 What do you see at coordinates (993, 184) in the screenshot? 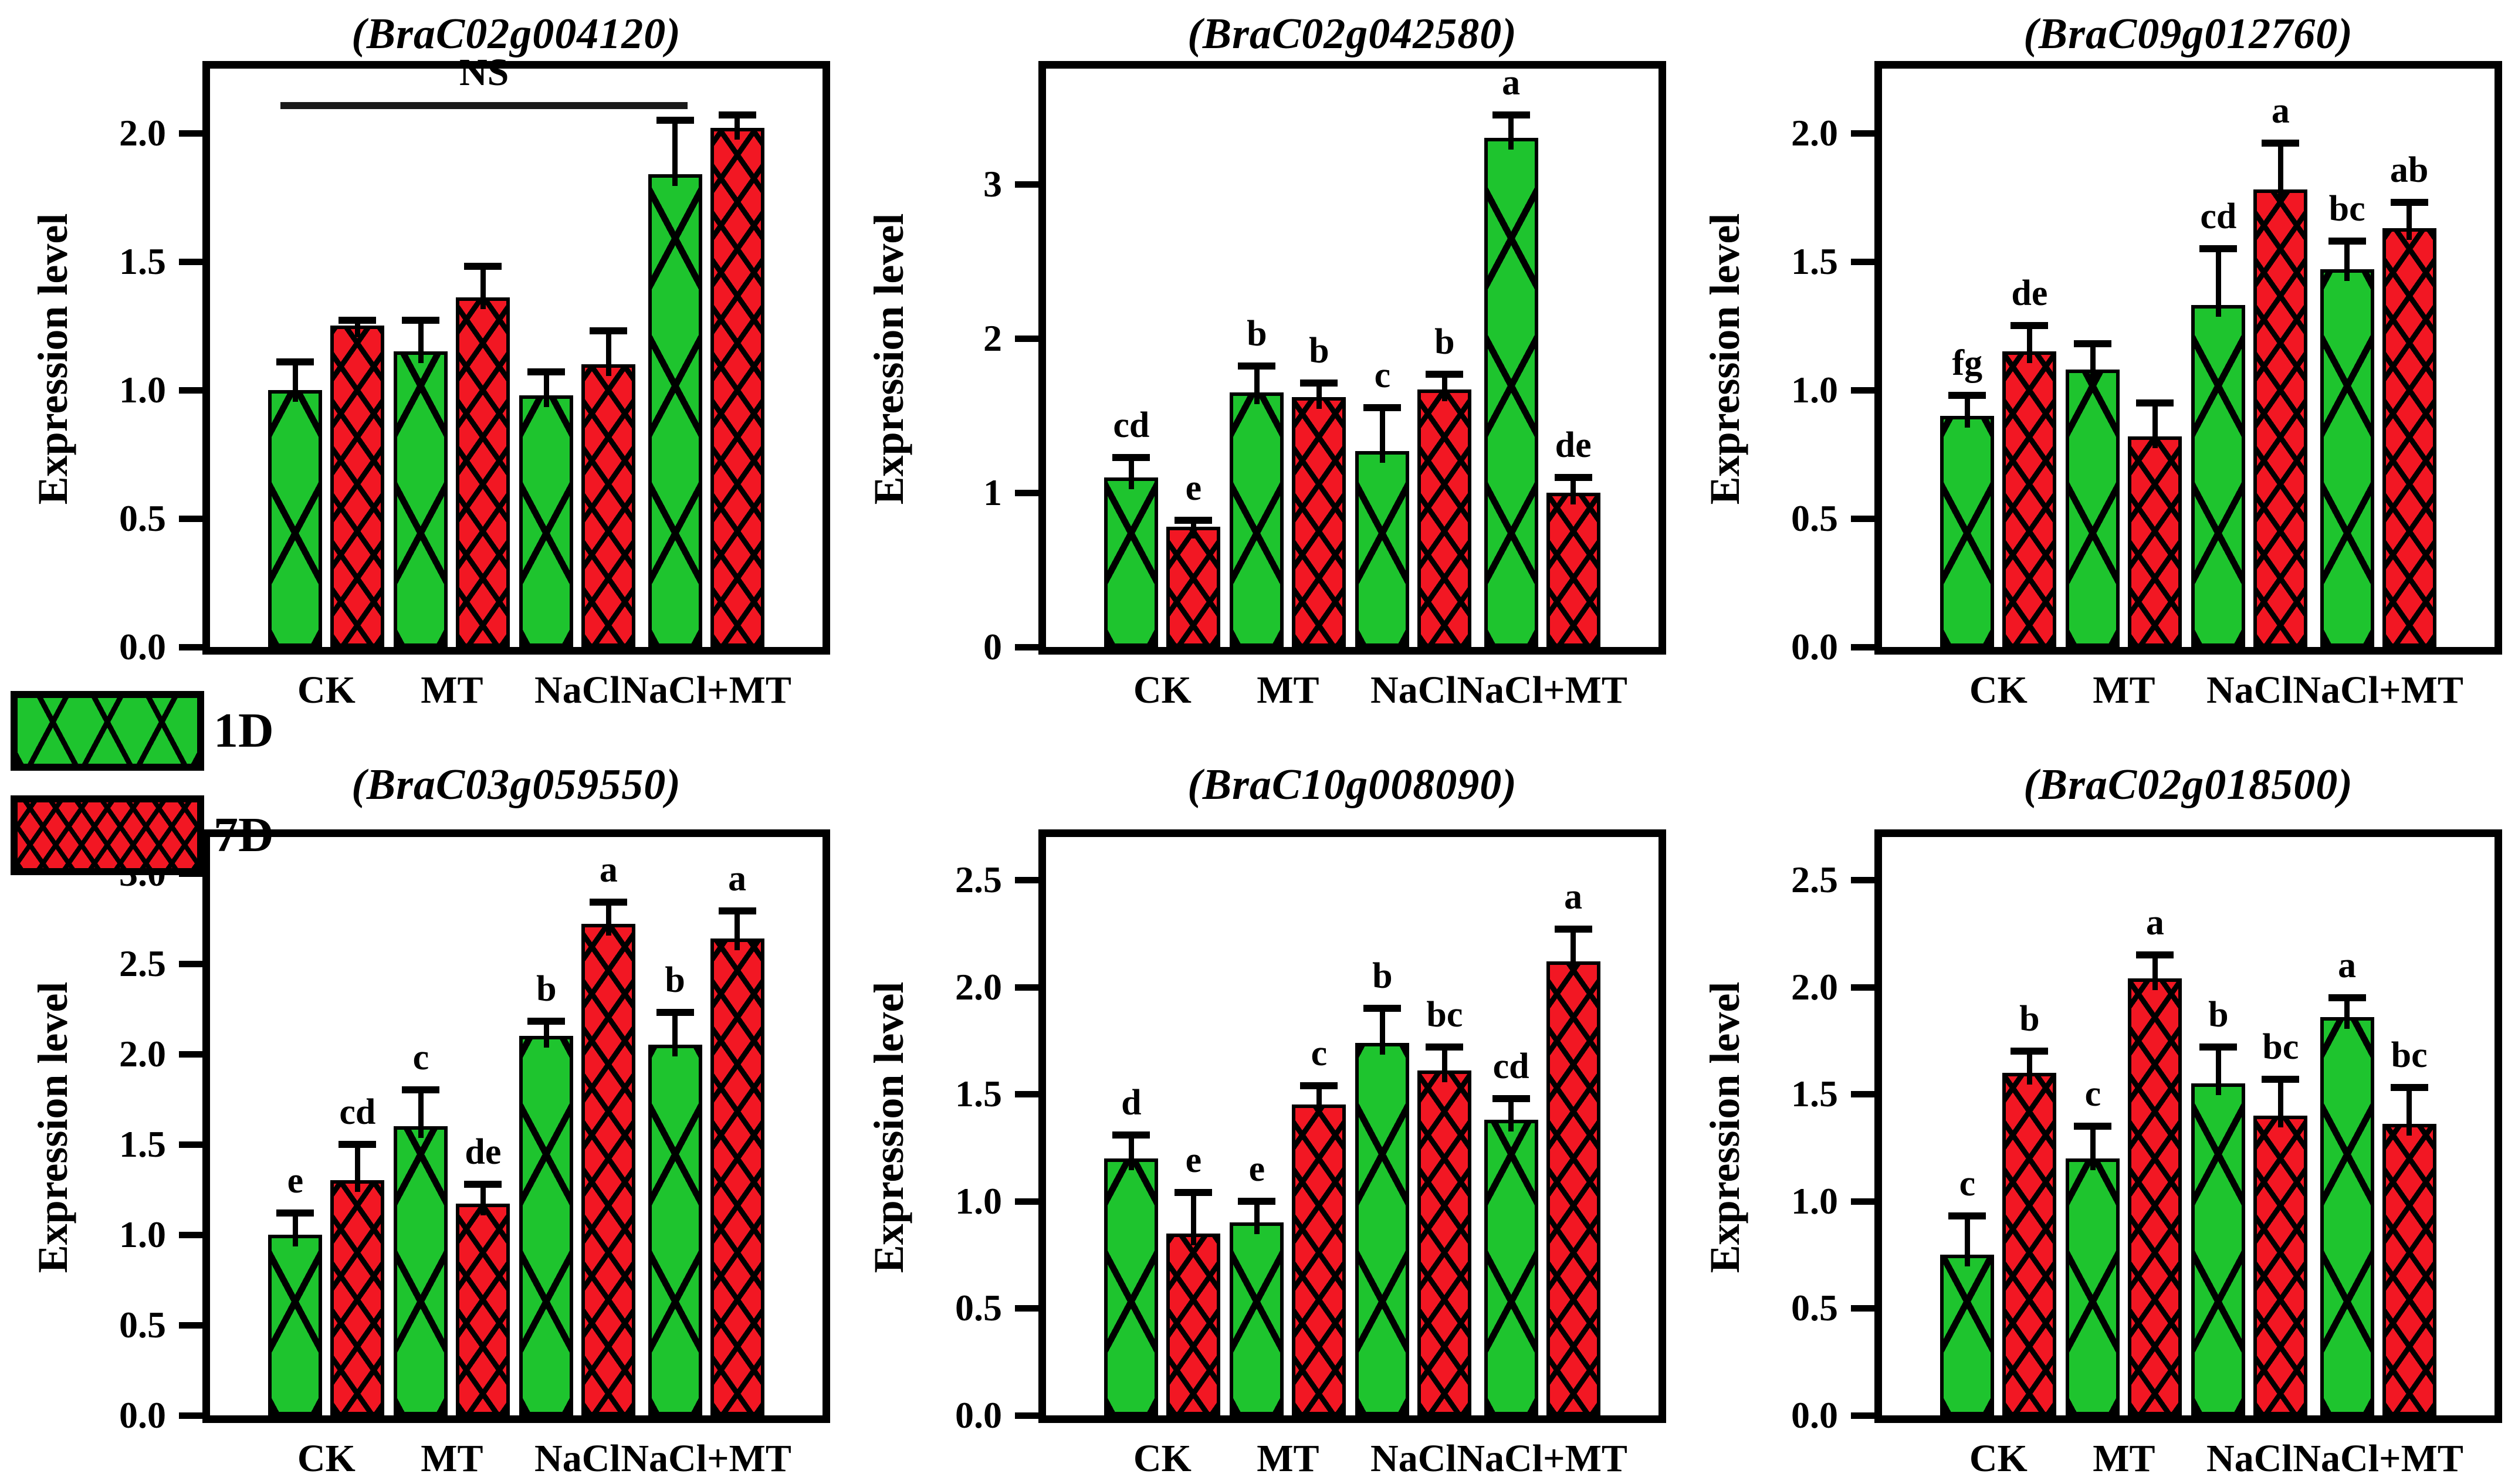
I see `y-tick-label: 3` at bounding box center [993, 184].